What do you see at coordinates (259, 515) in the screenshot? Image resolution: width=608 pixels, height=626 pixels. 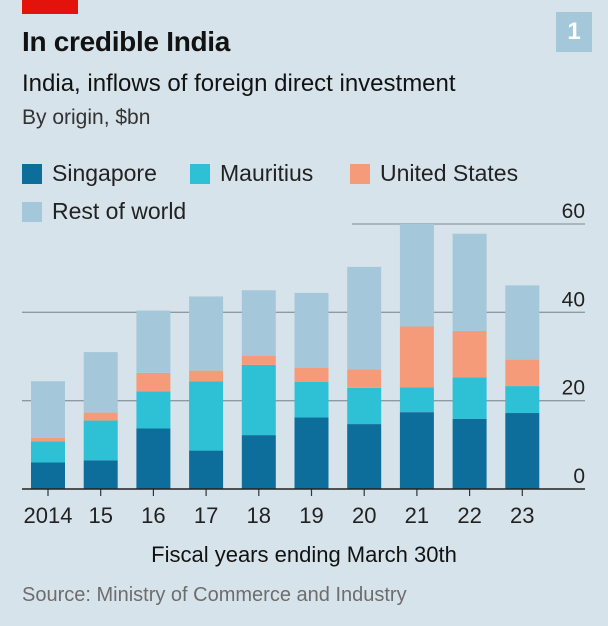 I see `x-tick-label-18: 18` at bounding box center [259, 515].